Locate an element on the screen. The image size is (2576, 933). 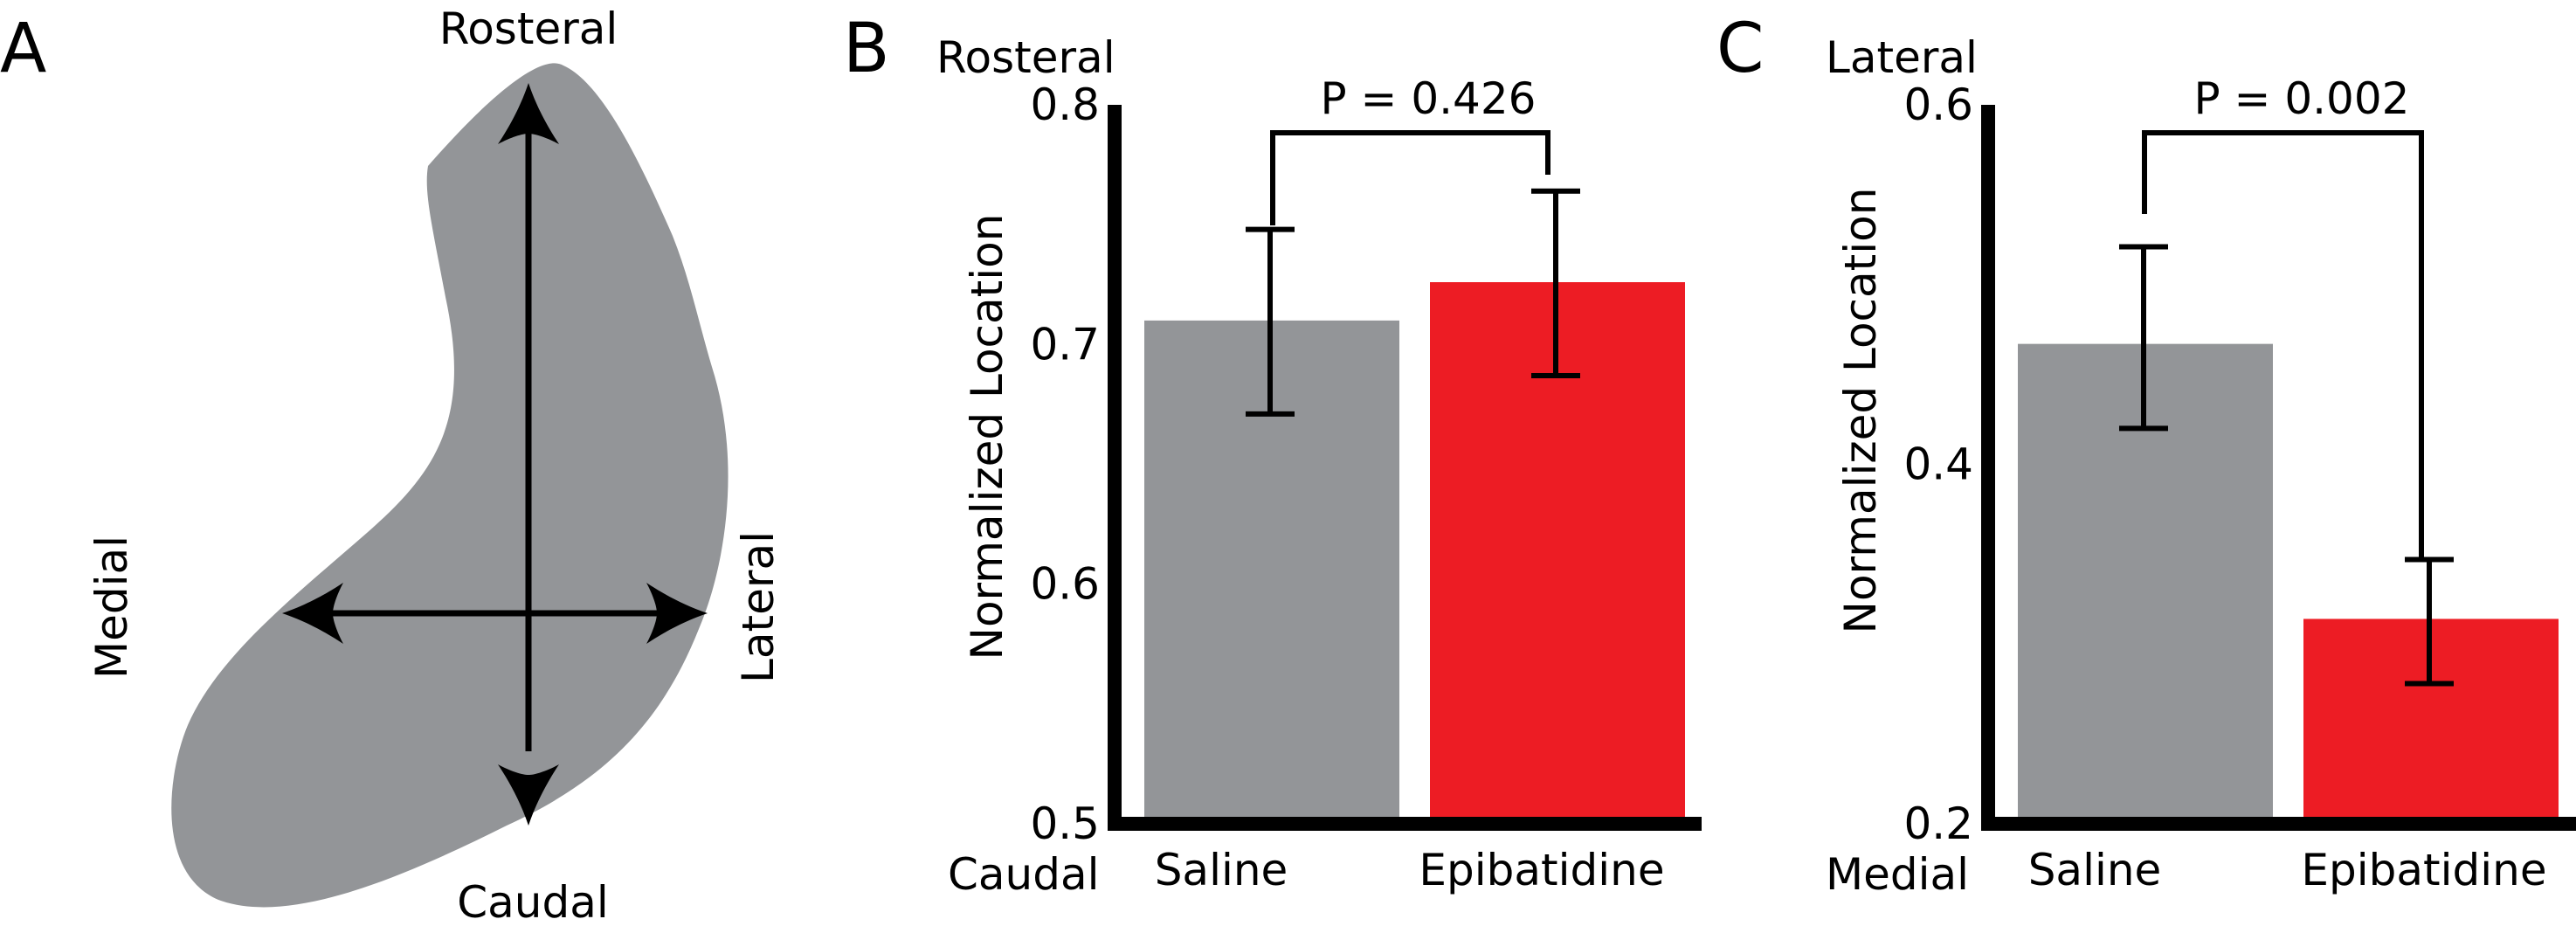
panel-b-error-bar-epibatidine is located at coordinates (1555, 283).